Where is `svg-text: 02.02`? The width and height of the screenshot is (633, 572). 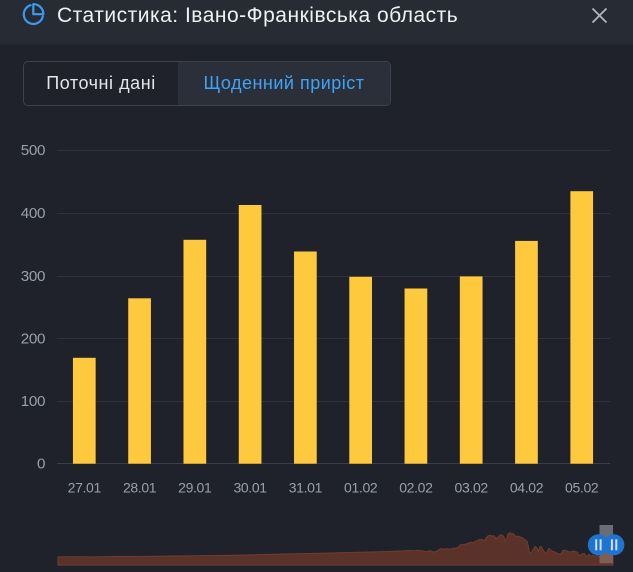
svg-text: 02.02 is located at coordinates (416, 488).